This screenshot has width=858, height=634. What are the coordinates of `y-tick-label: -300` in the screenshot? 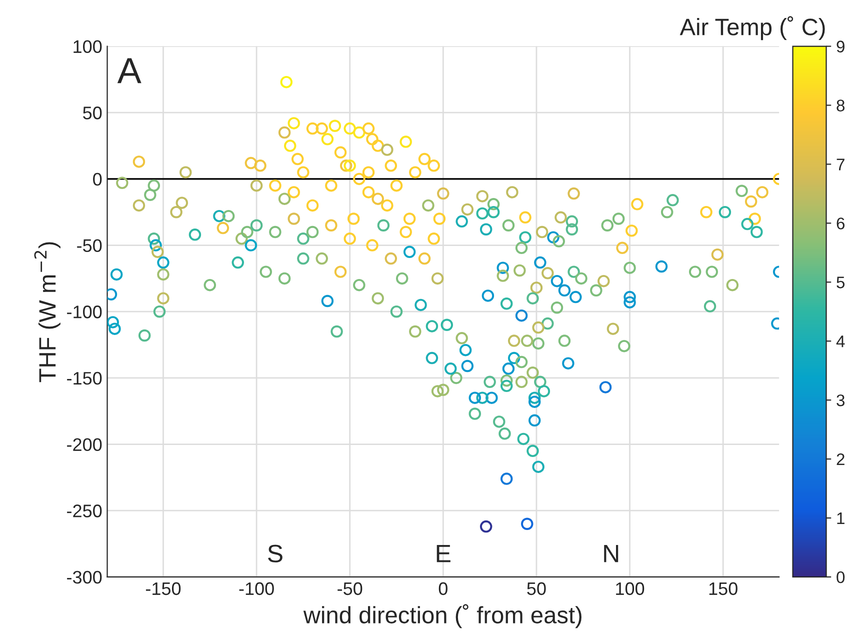 It's located at (84, 577).